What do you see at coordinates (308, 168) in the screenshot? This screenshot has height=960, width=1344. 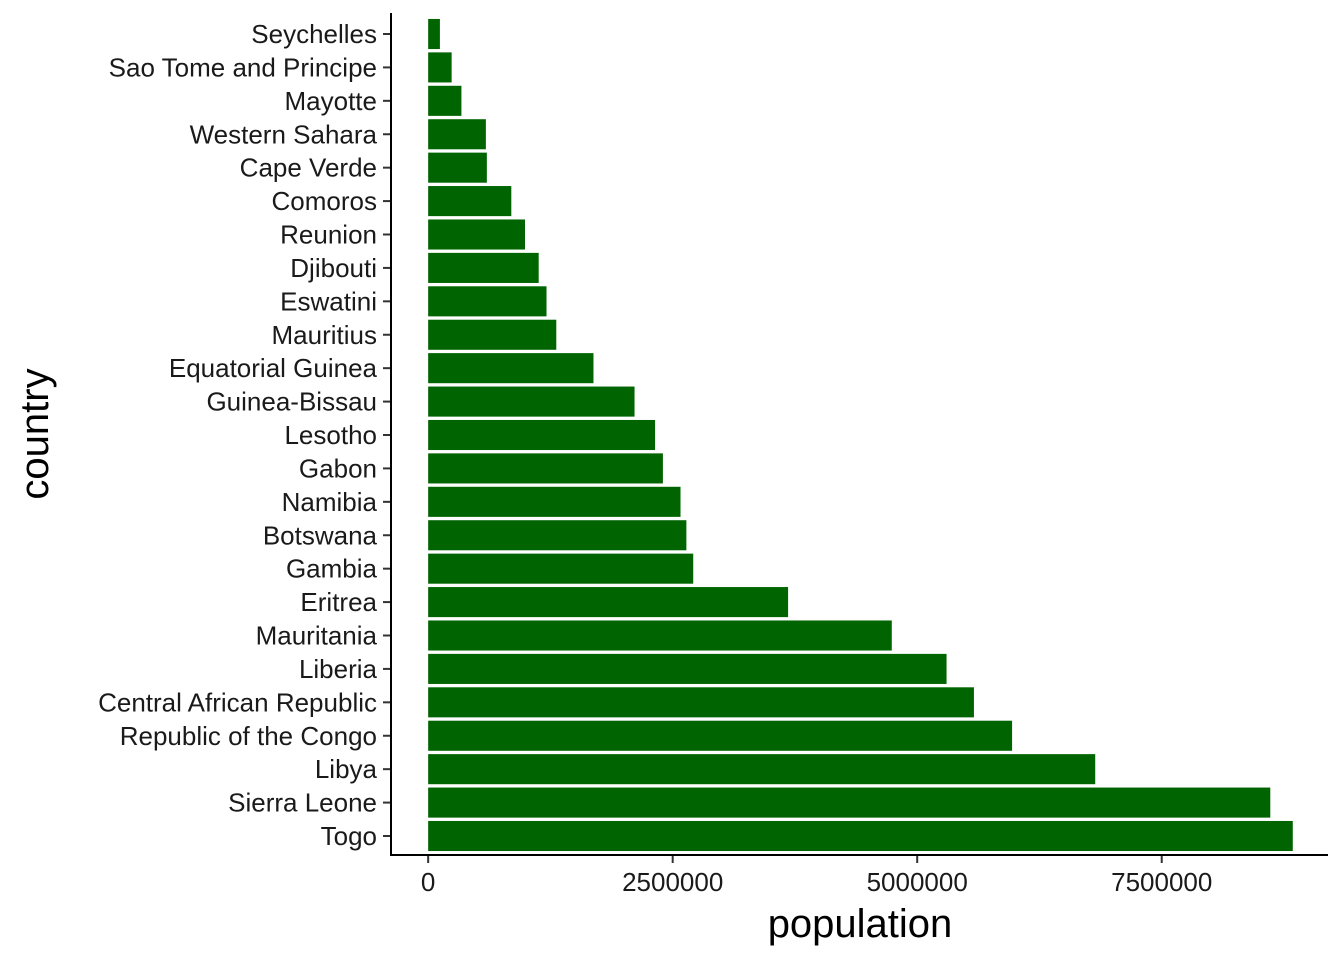 I see `y-tick-label: Cape Verde` at bounding box center [308, 168].